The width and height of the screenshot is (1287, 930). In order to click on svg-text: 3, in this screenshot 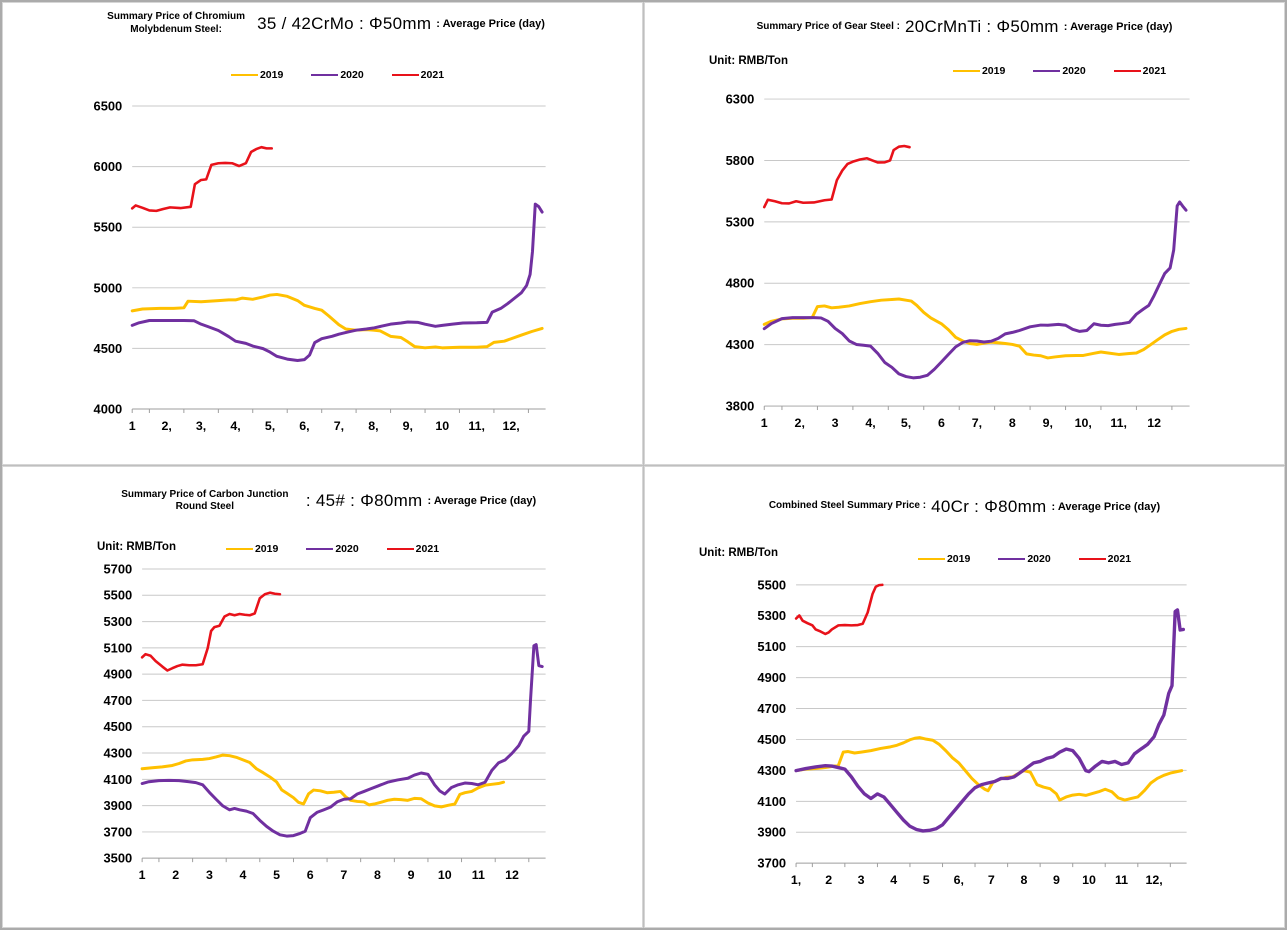, I will do `click(201, 426)`.